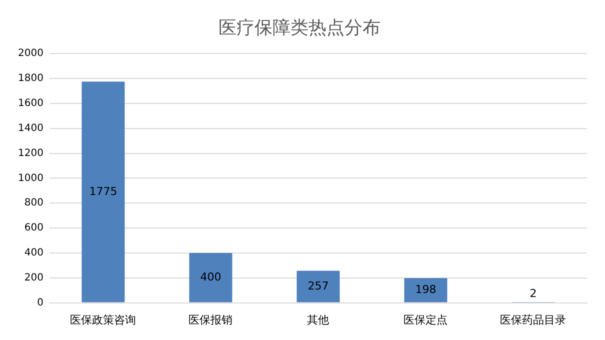 Image resolution: width=605 pixels, height=340 pixels. I want to click on y-tick-label: 1200, so click(31, 153).